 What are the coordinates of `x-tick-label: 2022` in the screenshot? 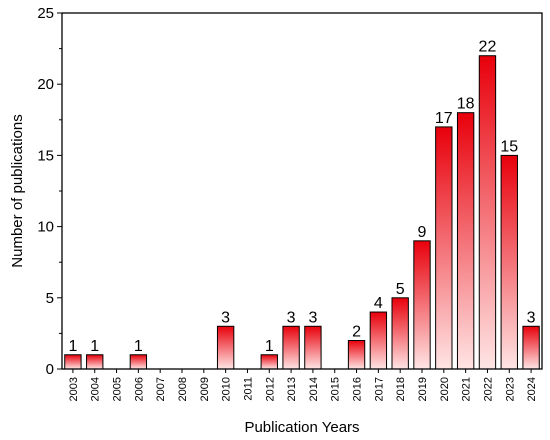 It's located at (488, 389).